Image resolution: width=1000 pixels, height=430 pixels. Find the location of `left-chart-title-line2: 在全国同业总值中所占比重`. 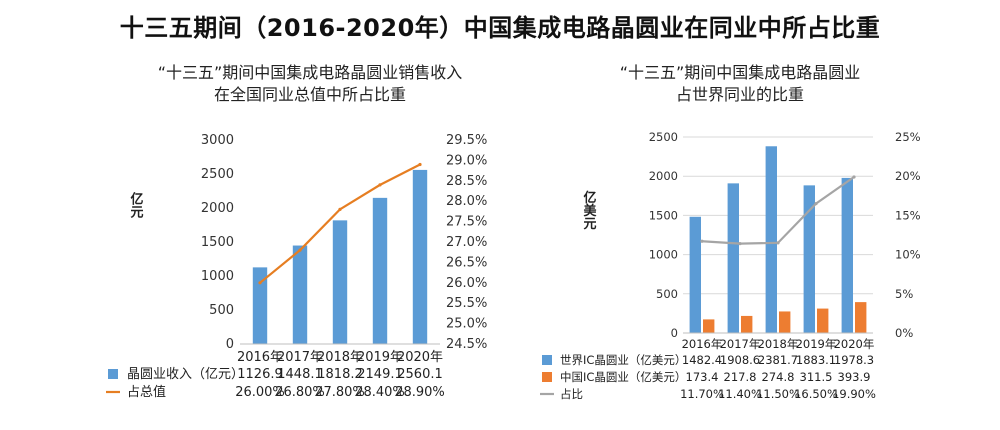

left-chart-title-line2: 在全国同业总值中所占比重 is located at coordinates (309, 94).